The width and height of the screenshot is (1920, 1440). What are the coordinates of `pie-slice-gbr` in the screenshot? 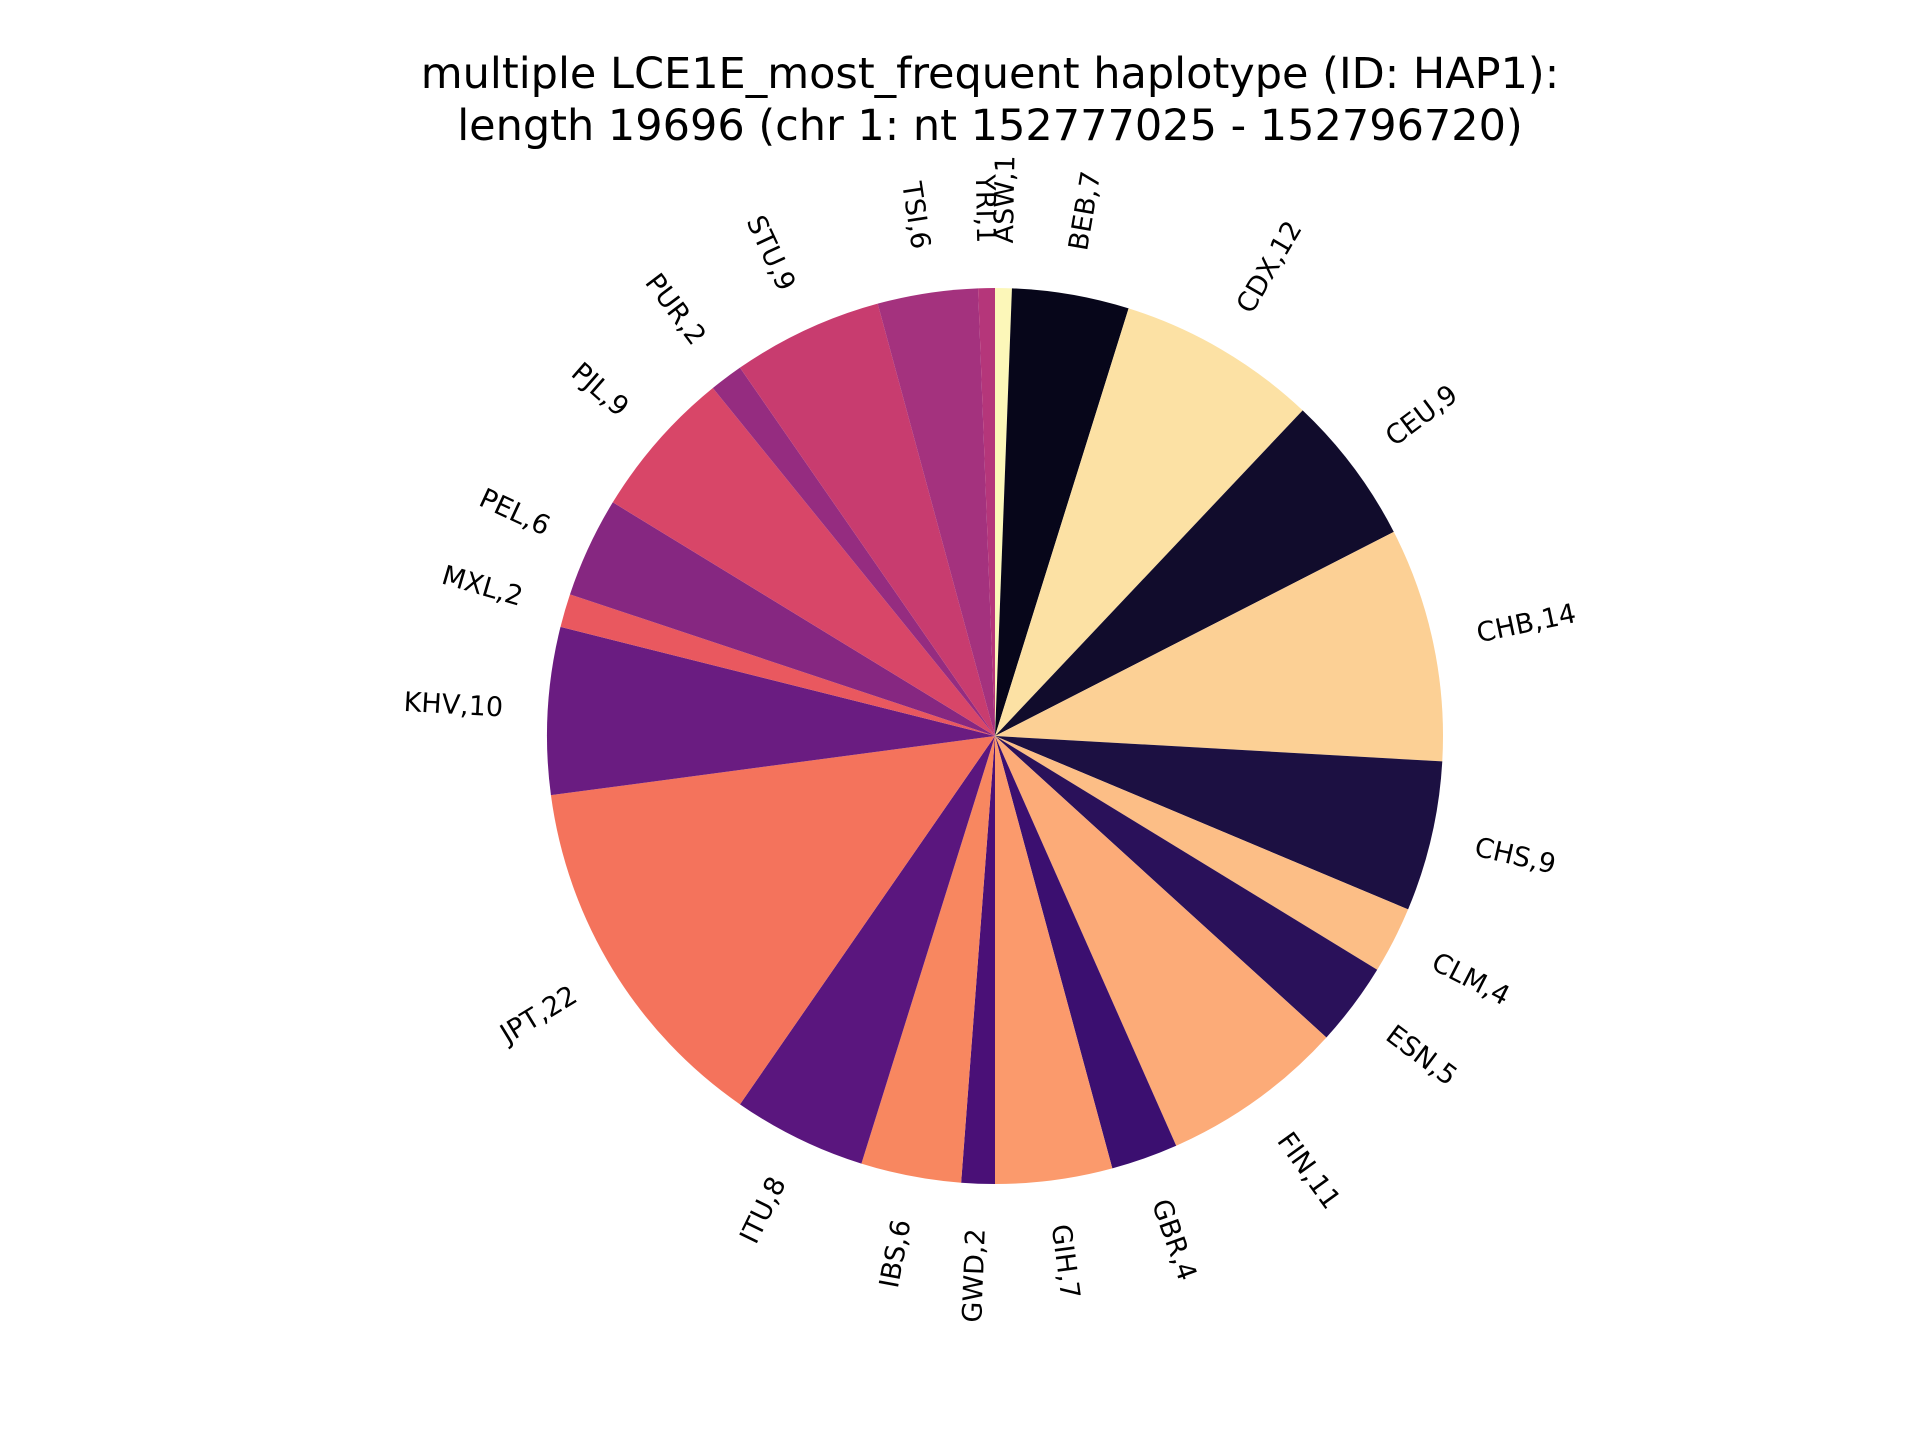 It's located at (1086, 952).